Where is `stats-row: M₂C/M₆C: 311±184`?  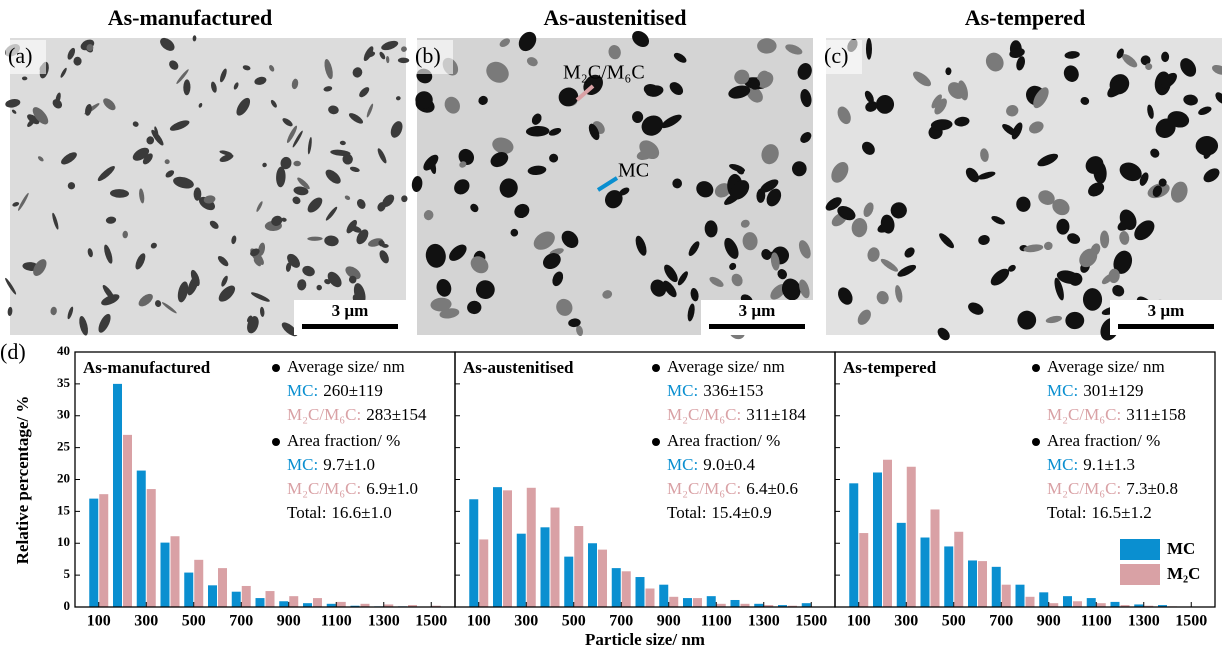 stats-row: M₂C/M₆C: 311±184 is located at coordinates (736, 414).